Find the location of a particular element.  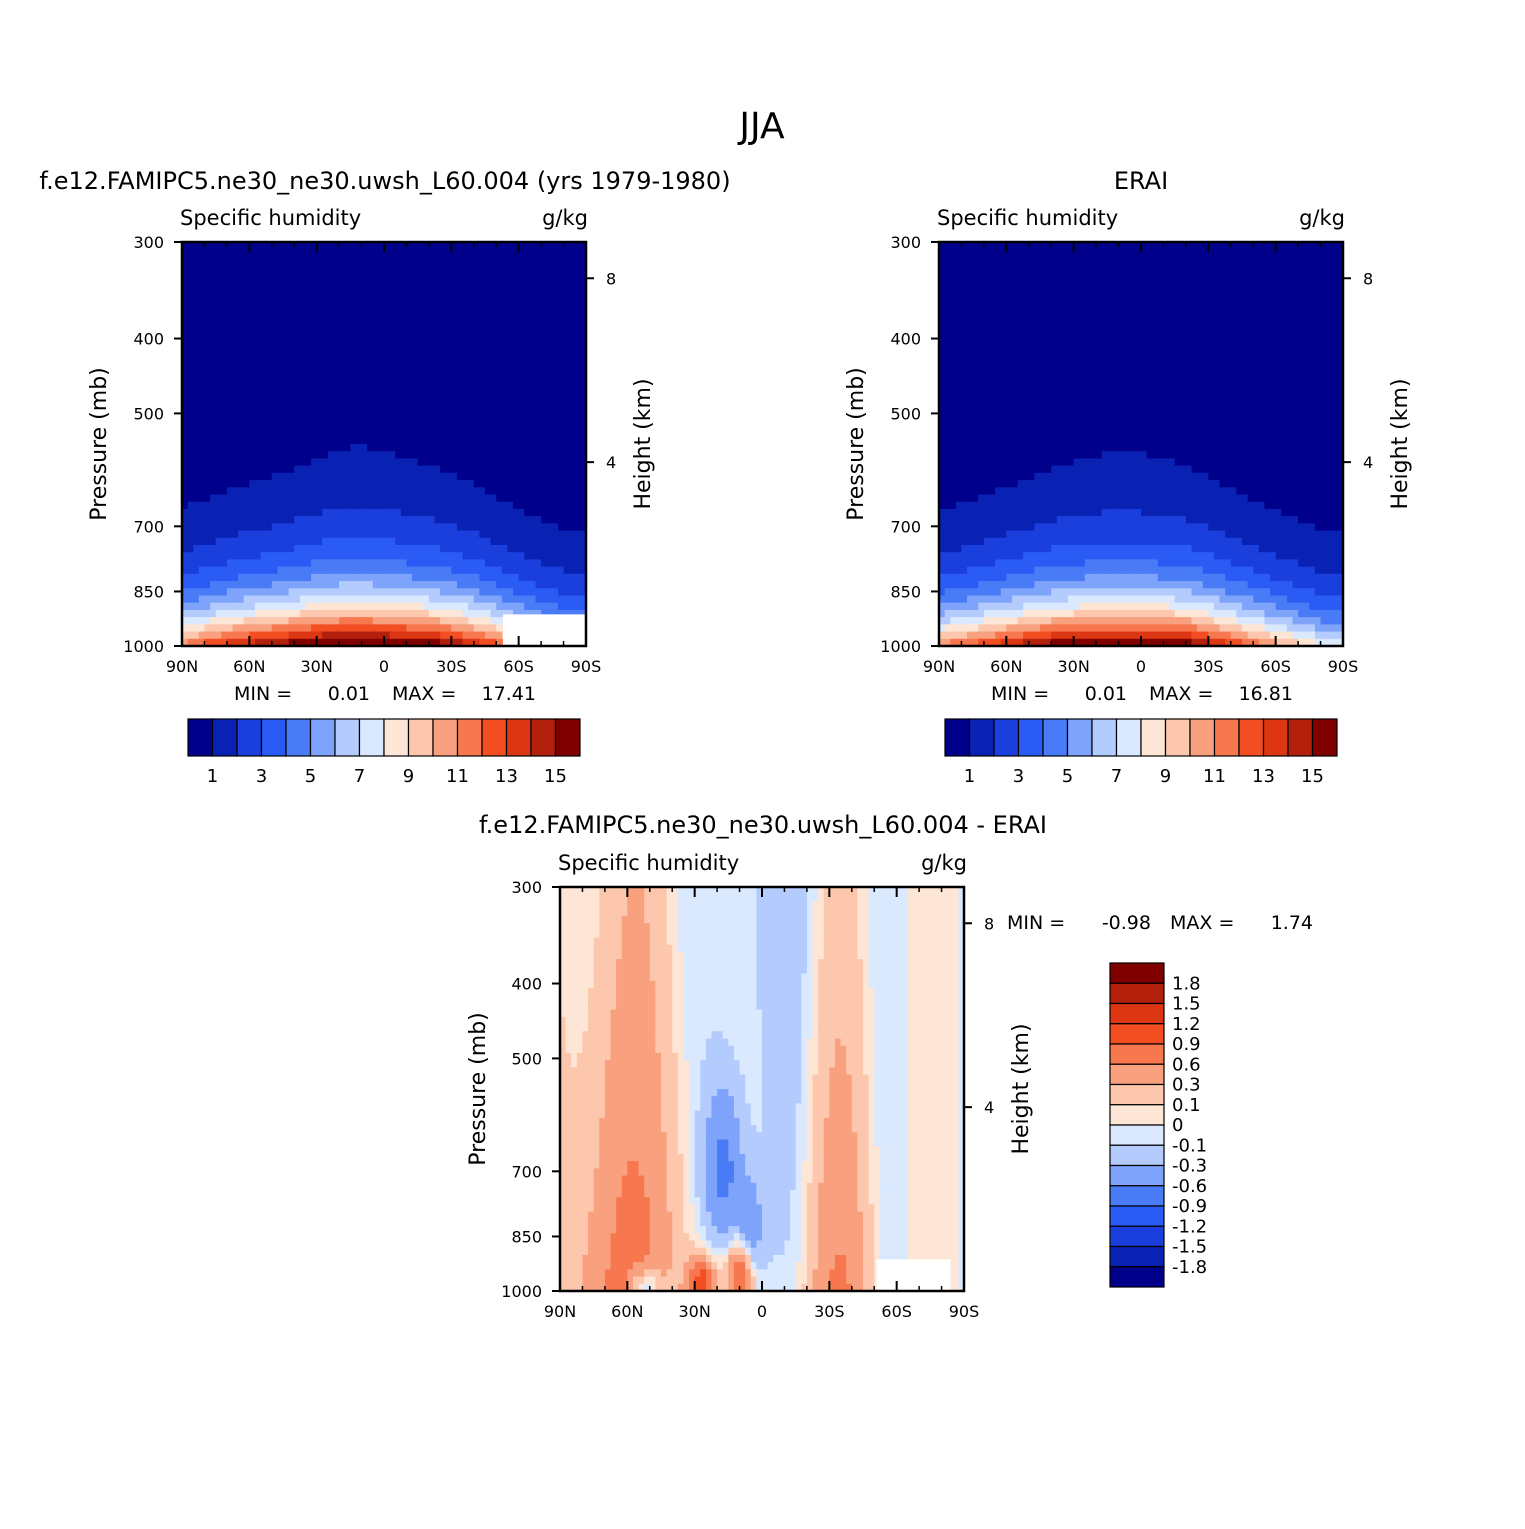

panel-model-left-string: Specific humidity is located at coordinates (270, 218).